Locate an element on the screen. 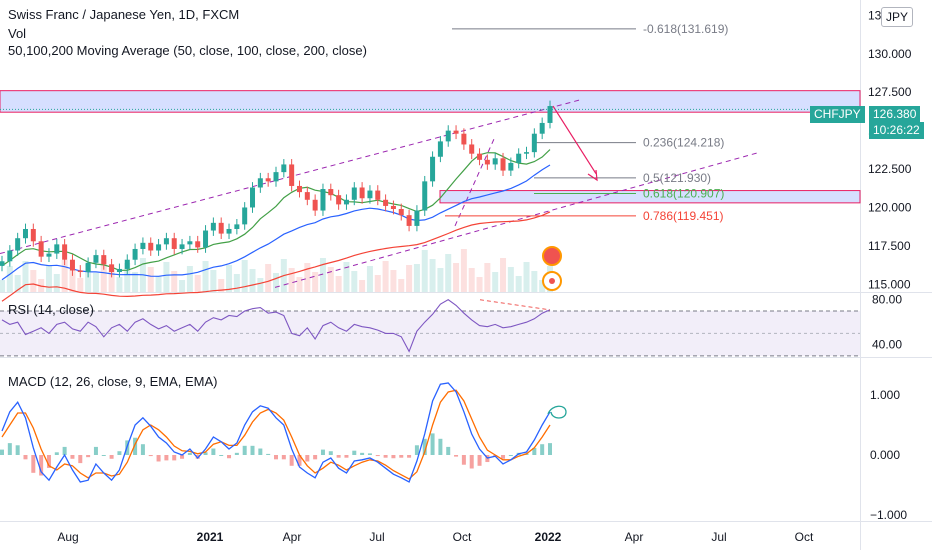 This screenshot has height=550, width=932. ma50-line is located at coordinates (276, 210).